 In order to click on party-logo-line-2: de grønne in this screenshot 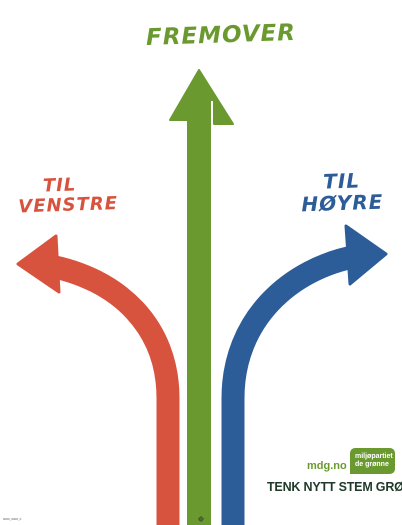, I will do `click(372, 464)`.